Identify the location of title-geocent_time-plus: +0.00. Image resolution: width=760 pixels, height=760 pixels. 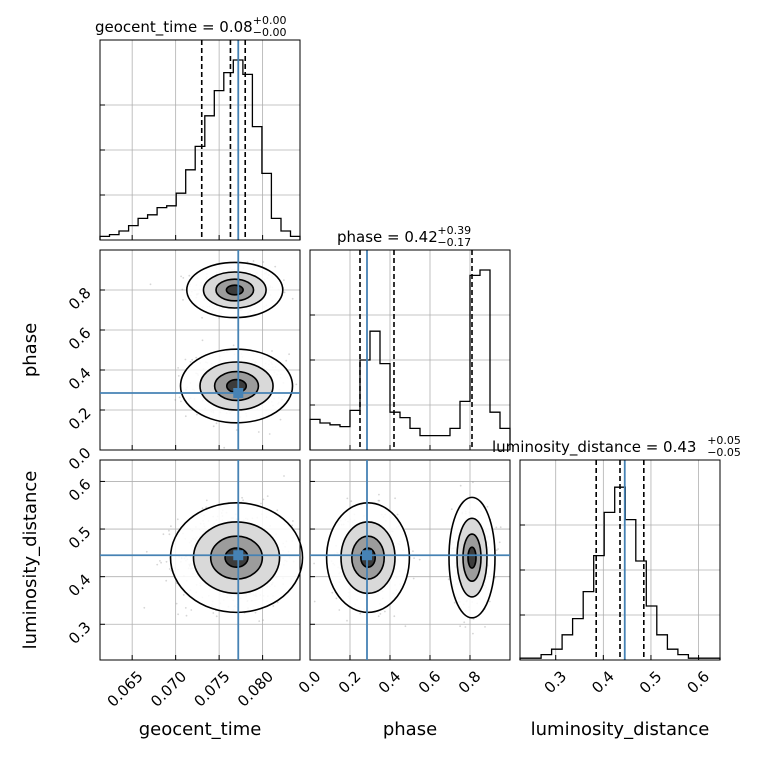
(270, 20).